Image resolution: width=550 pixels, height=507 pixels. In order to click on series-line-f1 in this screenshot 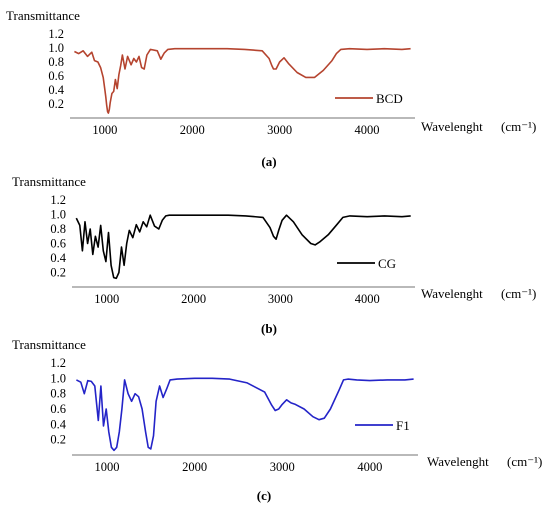, I will do `click(245, 414)`.